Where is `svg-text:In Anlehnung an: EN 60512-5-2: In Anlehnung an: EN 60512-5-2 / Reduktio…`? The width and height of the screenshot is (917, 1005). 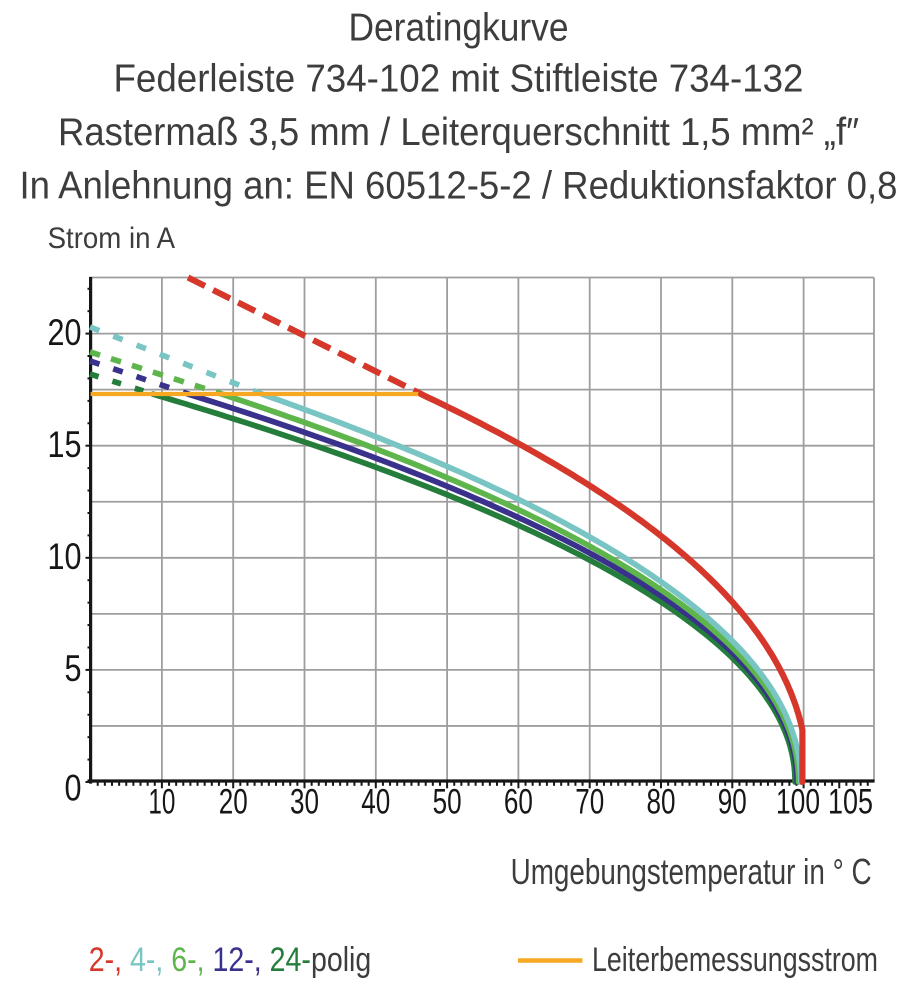
svg-text:In Anlehnung an: EN 60512-5-2: In Anlehnung an: EN 60512-5-2 / Reduktio… is located at coordinates (459, 186).